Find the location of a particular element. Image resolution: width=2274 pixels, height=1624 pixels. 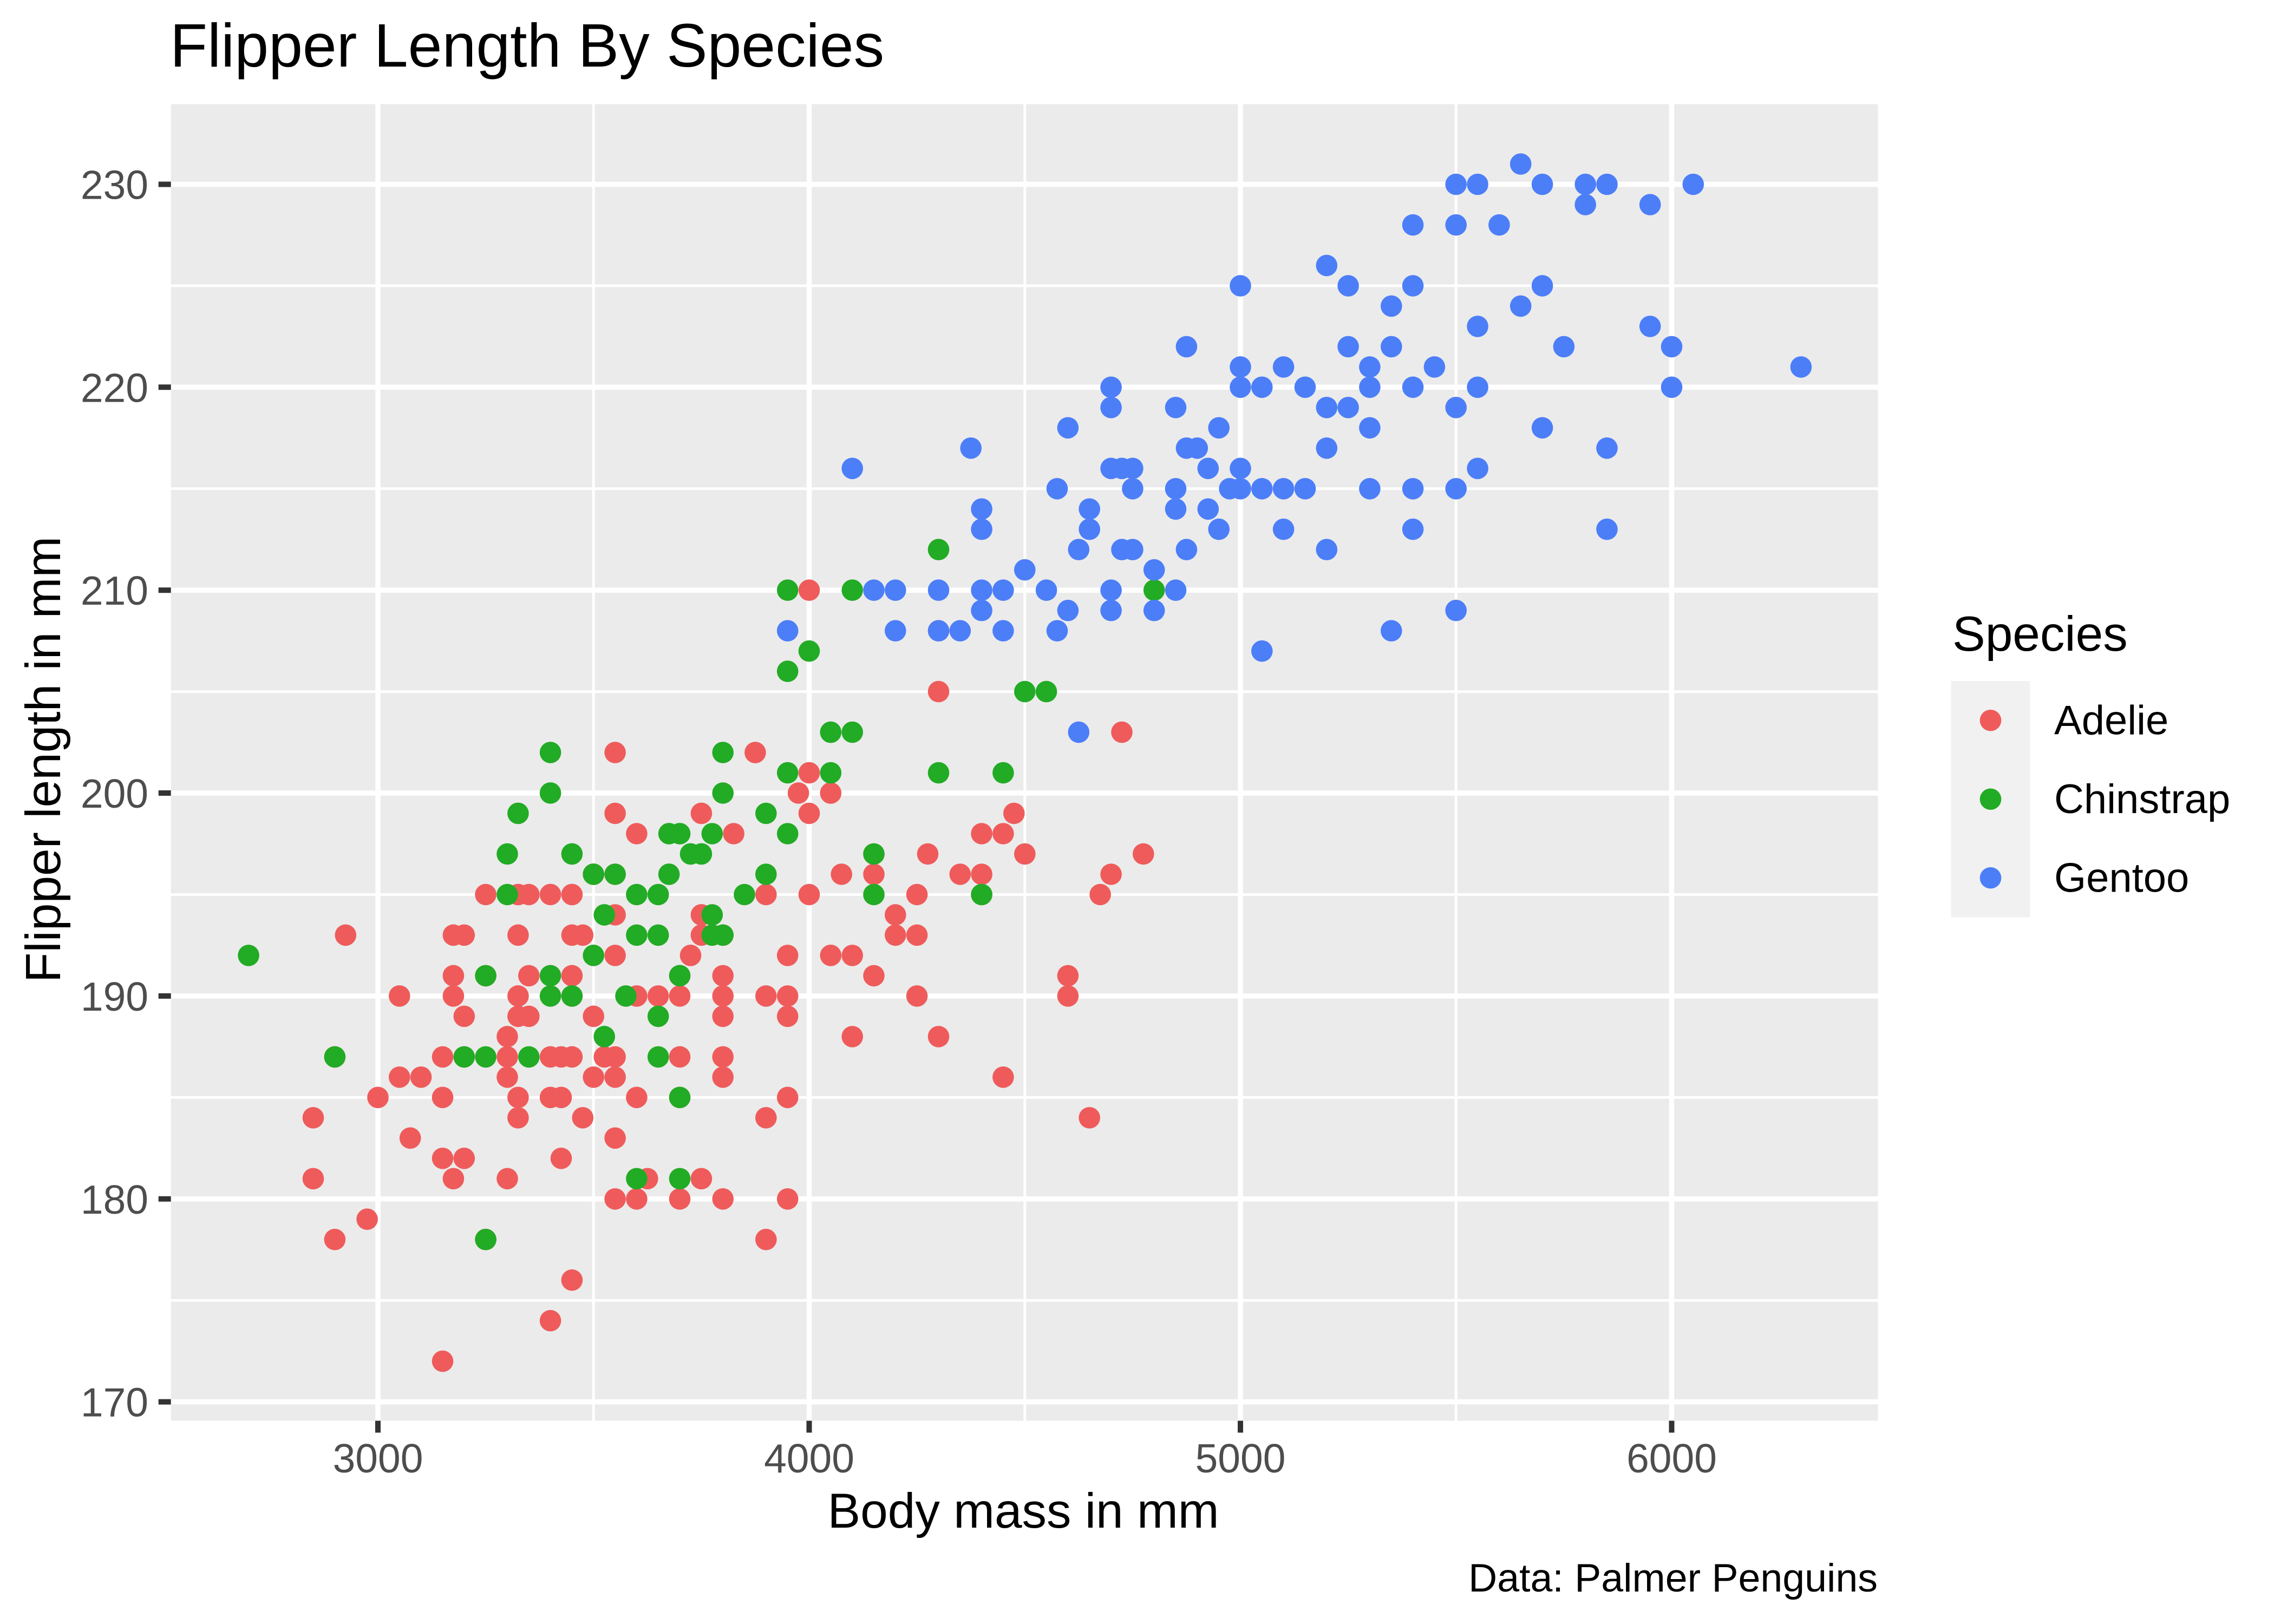

svg-text: 230 is located at coordinates (115, 185).